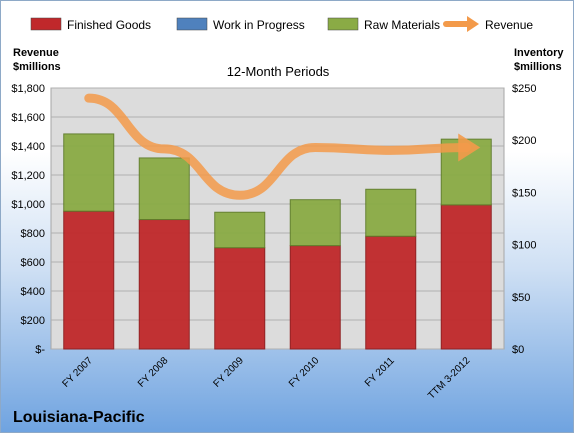 This screenshot has height=433, width=574. What do you see at coordinates (524, 89) in the screenshot?
I see `right-tick-label: $250` at bounding box center [524, 89].